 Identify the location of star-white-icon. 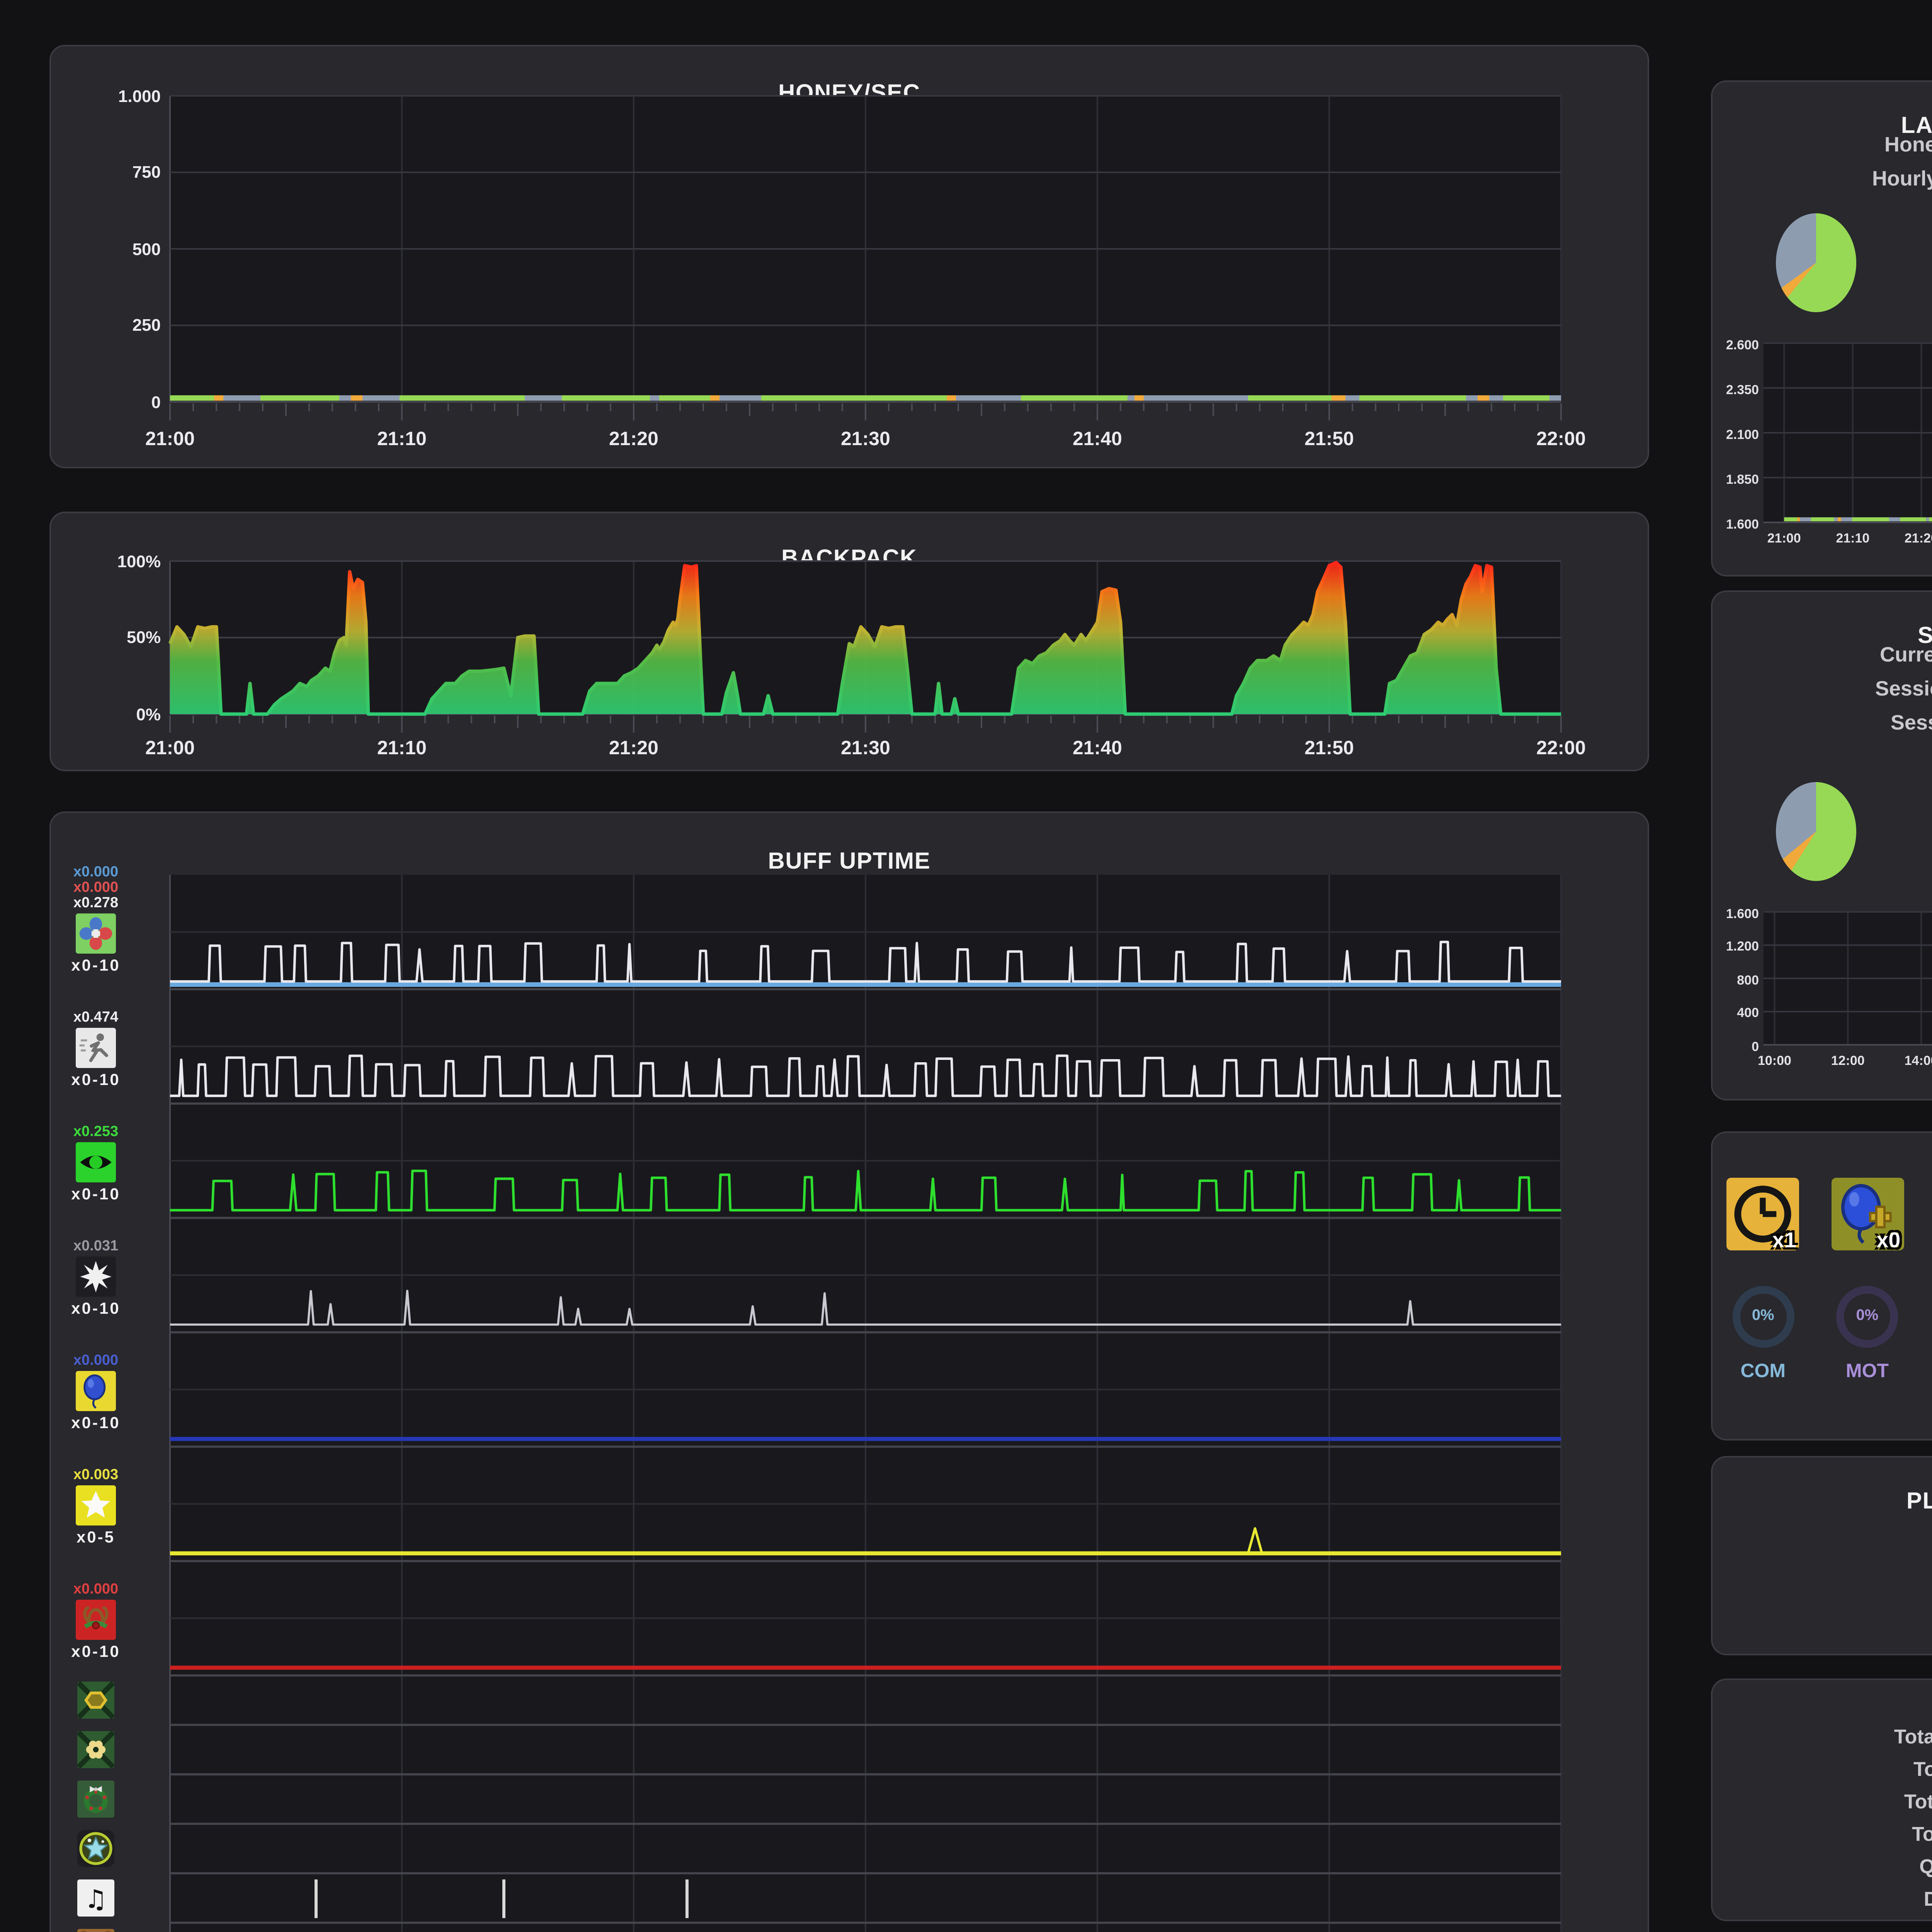
(96, 1505).